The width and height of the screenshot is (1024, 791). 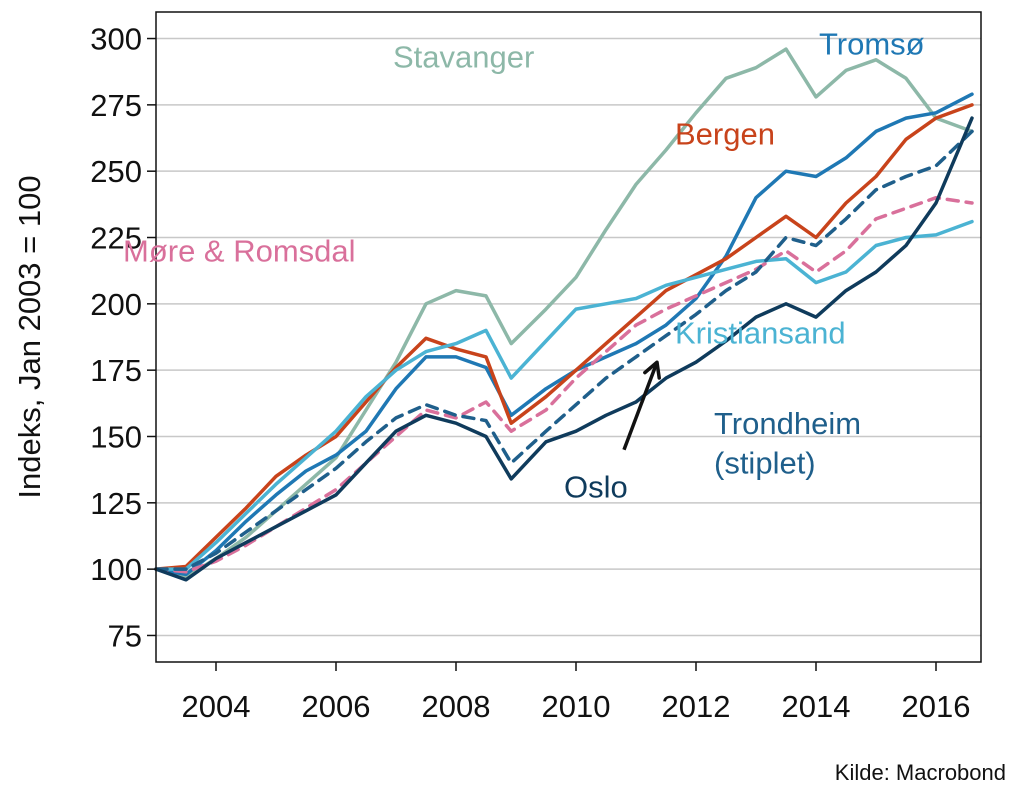 I want to click on source-note: Kilde: Macrobond, so click(x=920, y=772).